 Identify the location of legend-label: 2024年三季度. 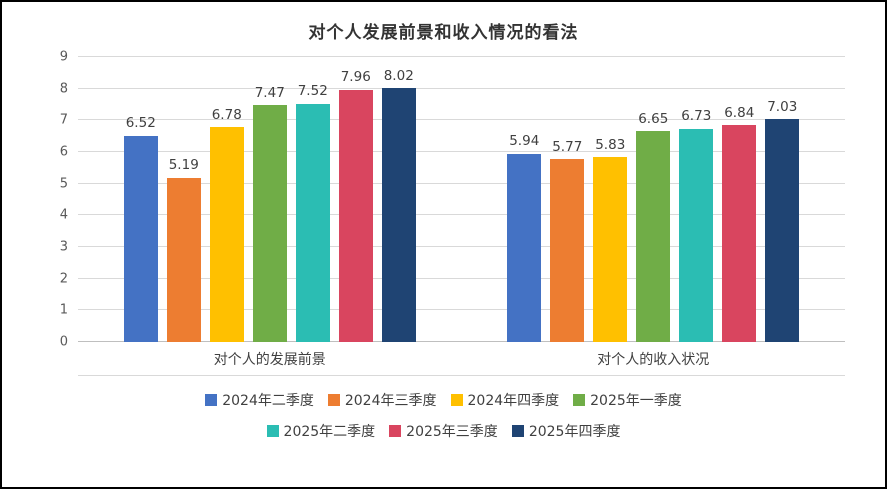
(390, 401).